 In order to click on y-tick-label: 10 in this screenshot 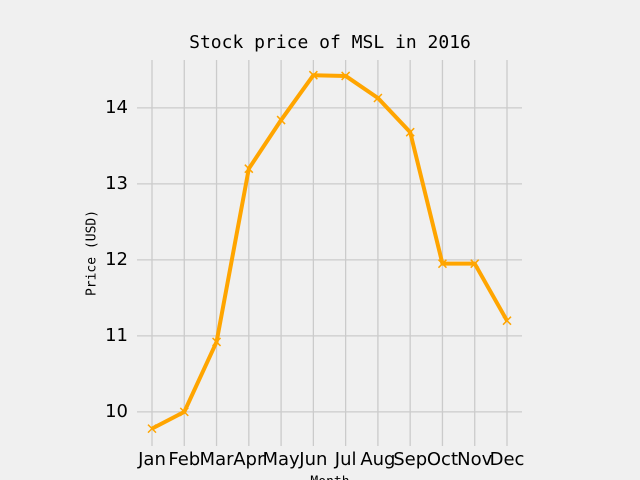, I will do `click(116, 411)`.